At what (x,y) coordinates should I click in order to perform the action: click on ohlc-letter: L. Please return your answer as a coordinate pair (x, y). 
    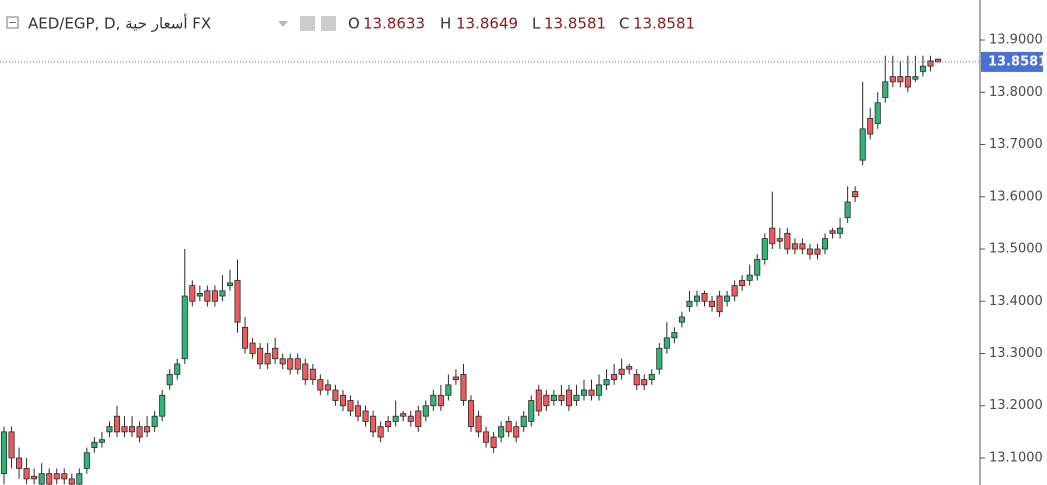
    Looking at the image, I should click on (536, 24).